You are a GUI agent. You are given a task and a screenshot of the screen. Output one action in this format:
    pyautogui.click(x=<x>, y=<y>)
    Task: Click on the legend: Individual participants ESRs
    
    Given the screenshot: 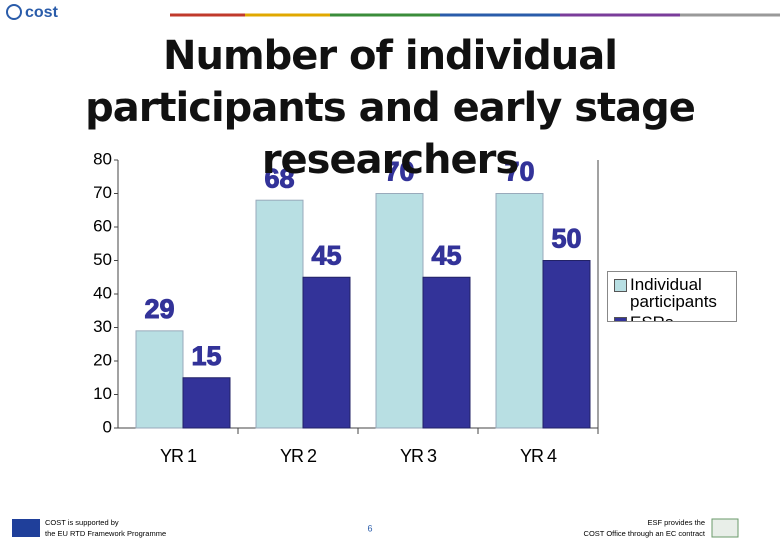 What is the action you would take?
    pyautogui.click(x=672, y=296)
    